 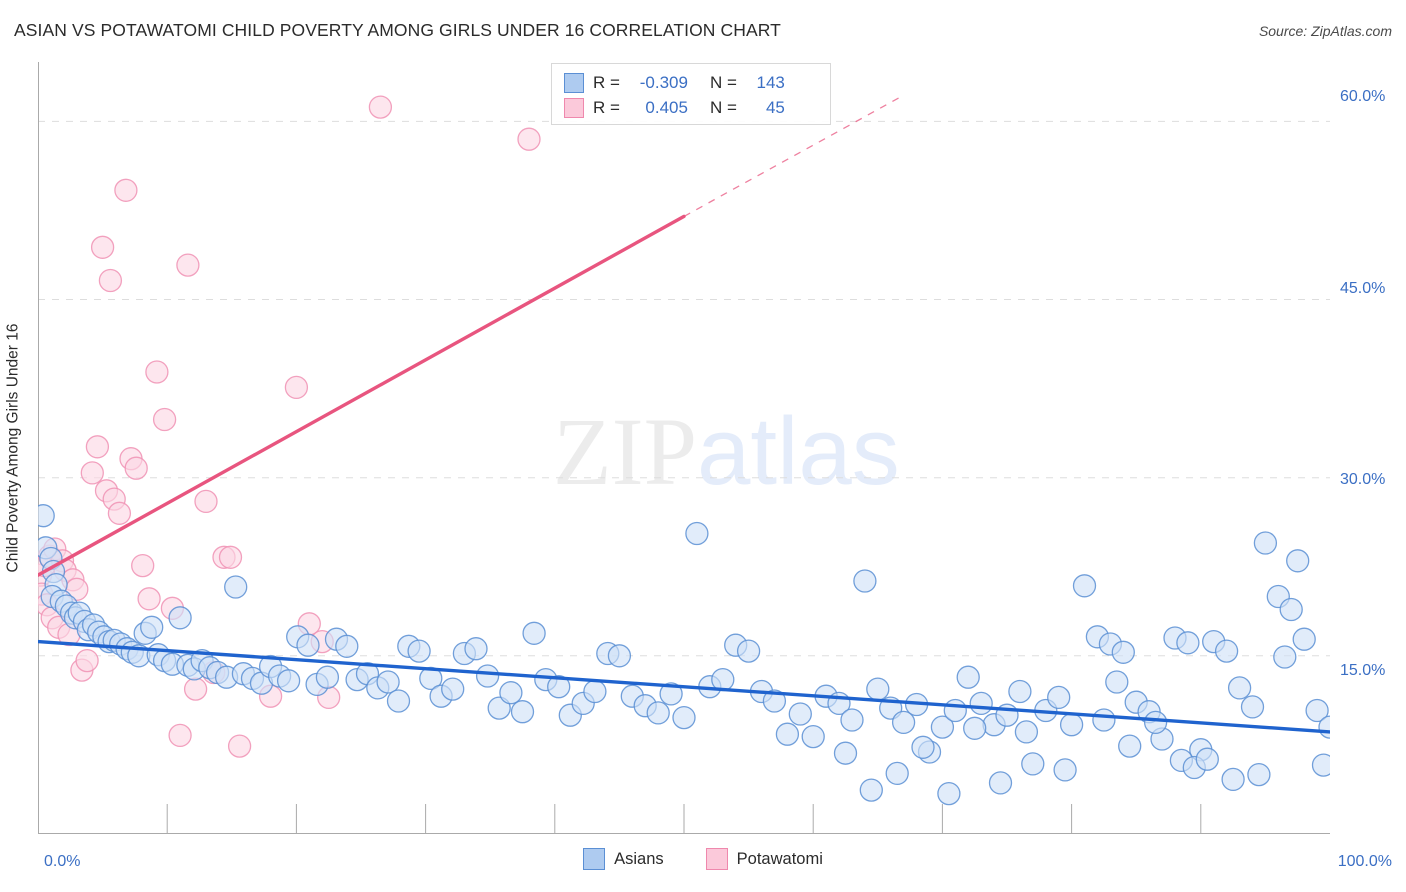 What do you see at coordinates (692, 82) in the screenshot?
I see `stats-row-asians: R = -0.309 N = 143` at bounding box center [692, 82].